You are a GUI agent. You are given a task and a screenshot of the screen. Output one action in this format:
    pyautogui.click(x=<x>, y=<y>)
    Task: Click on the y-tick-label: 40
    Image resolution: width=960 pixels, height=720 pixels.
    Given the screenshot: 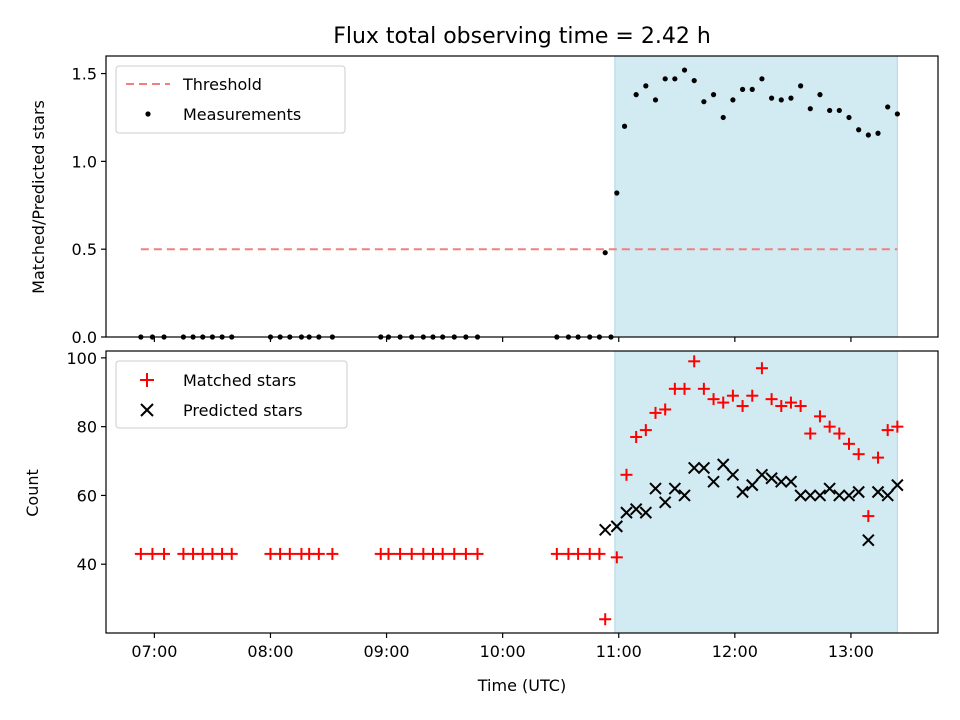 What is the action you would take?
    pyautogui.click(x=87, y=564)
    